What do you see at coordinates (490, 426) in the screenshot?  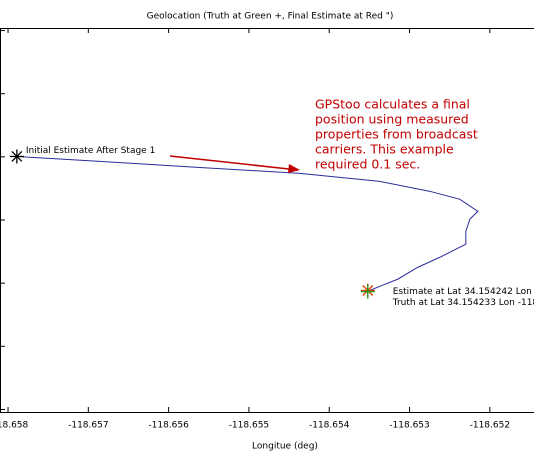 I see `x-tick-label: -118.652` at bounding box center [490, 426].